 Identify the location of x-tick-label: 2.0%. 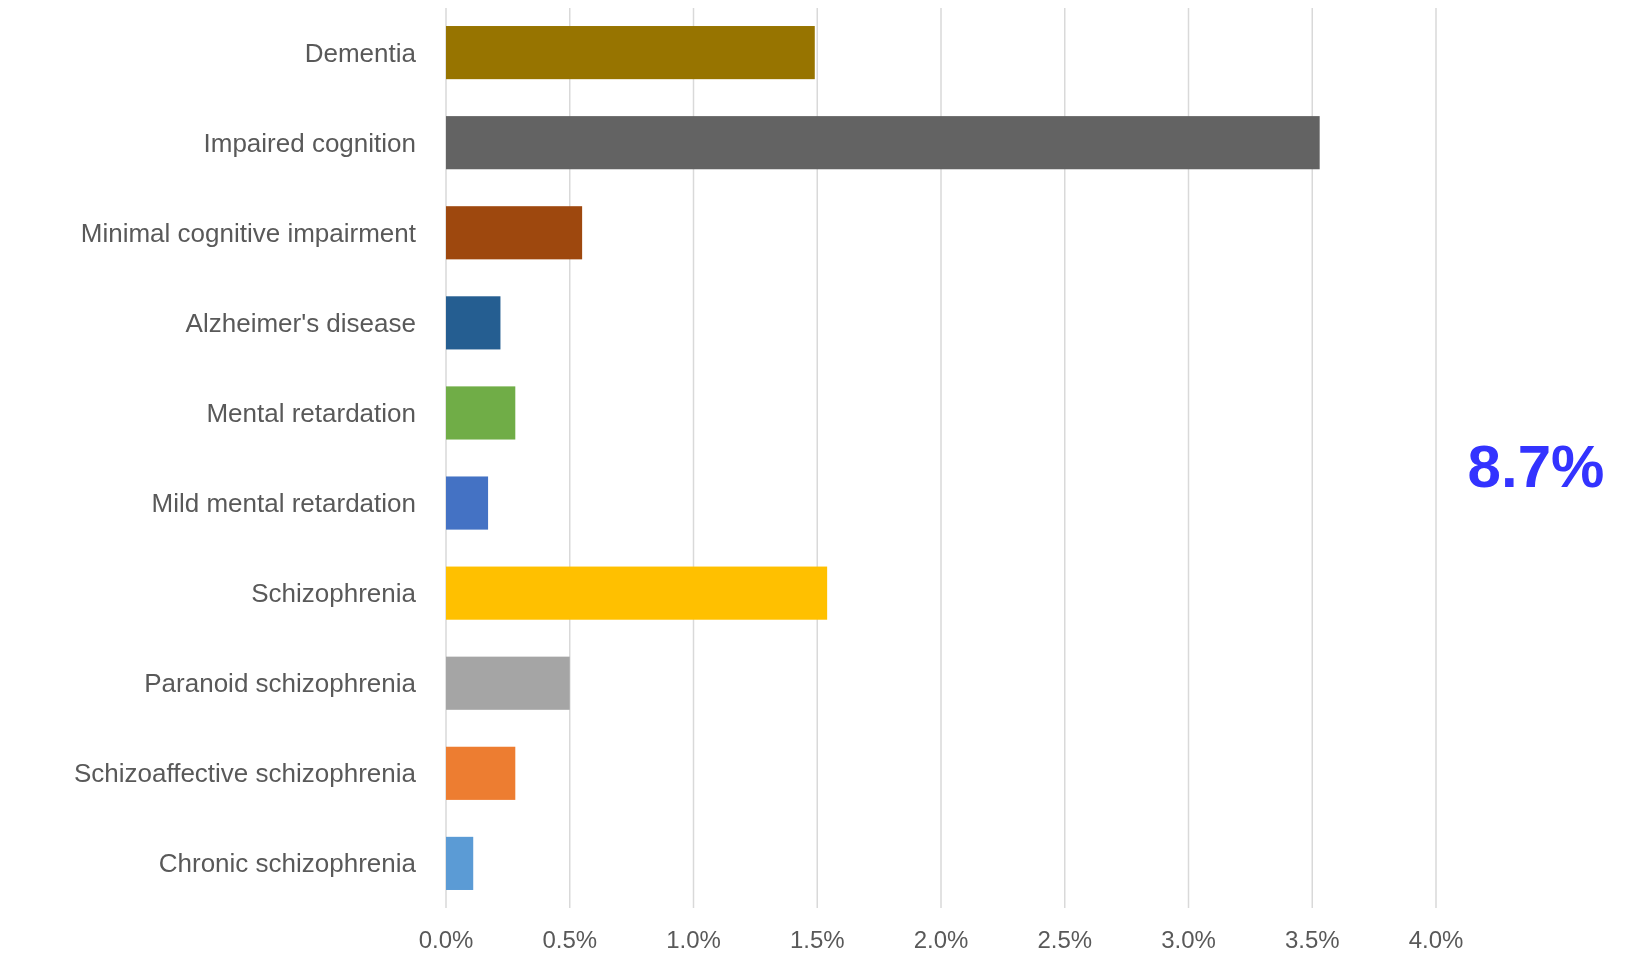
(941, 939).